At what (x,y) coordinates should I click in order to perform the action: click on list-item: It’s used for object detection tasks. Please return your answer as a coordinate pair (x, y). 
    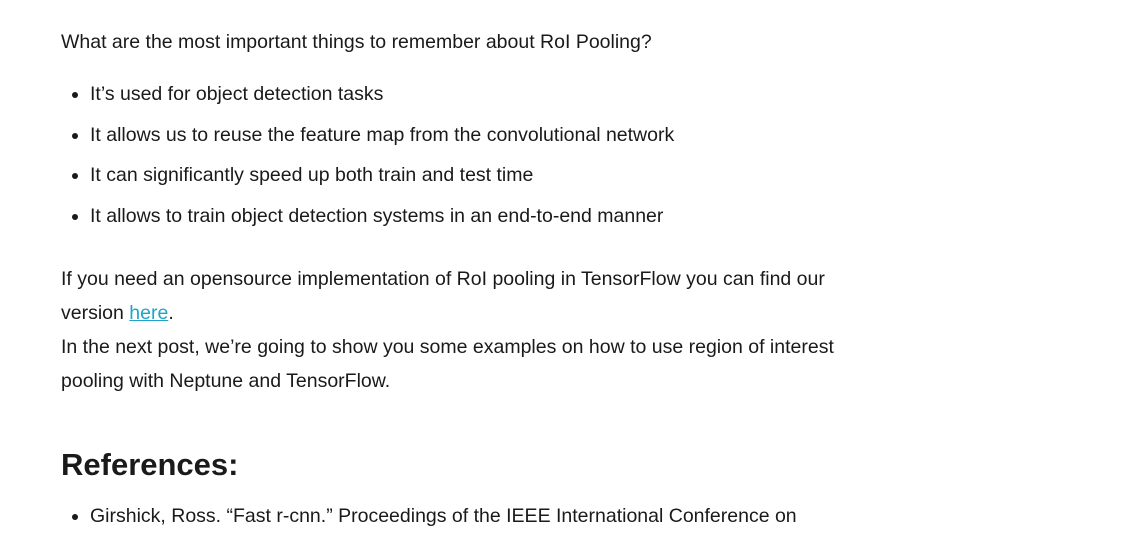
    Looking at the image, I should click on (227, 94).